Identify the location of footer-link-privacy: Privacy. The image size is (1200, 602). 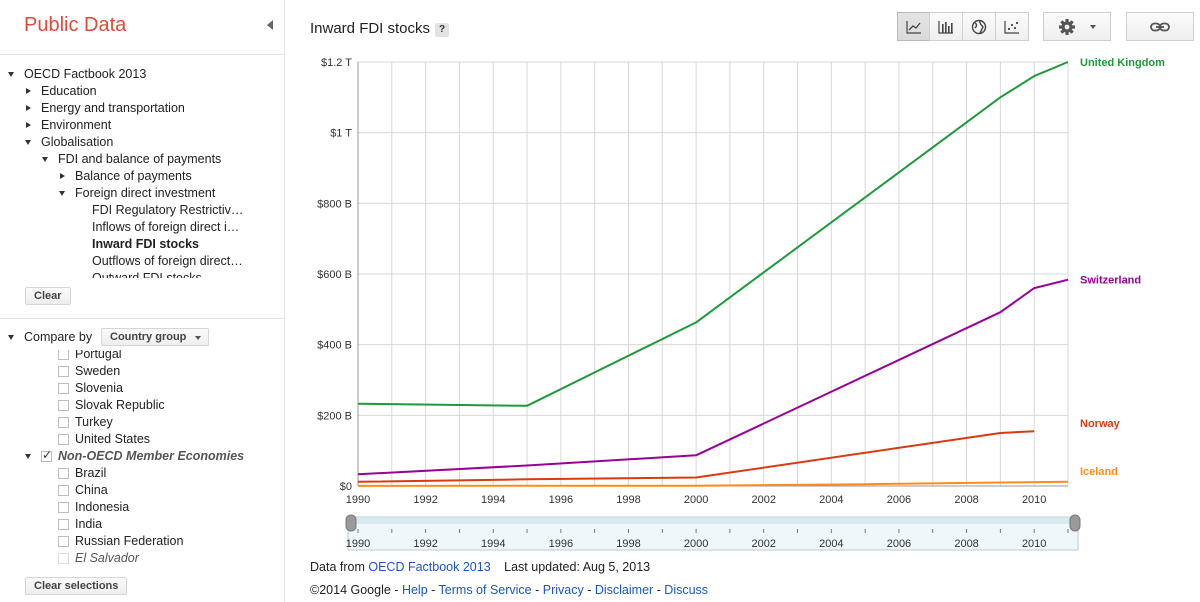
(563, 590).